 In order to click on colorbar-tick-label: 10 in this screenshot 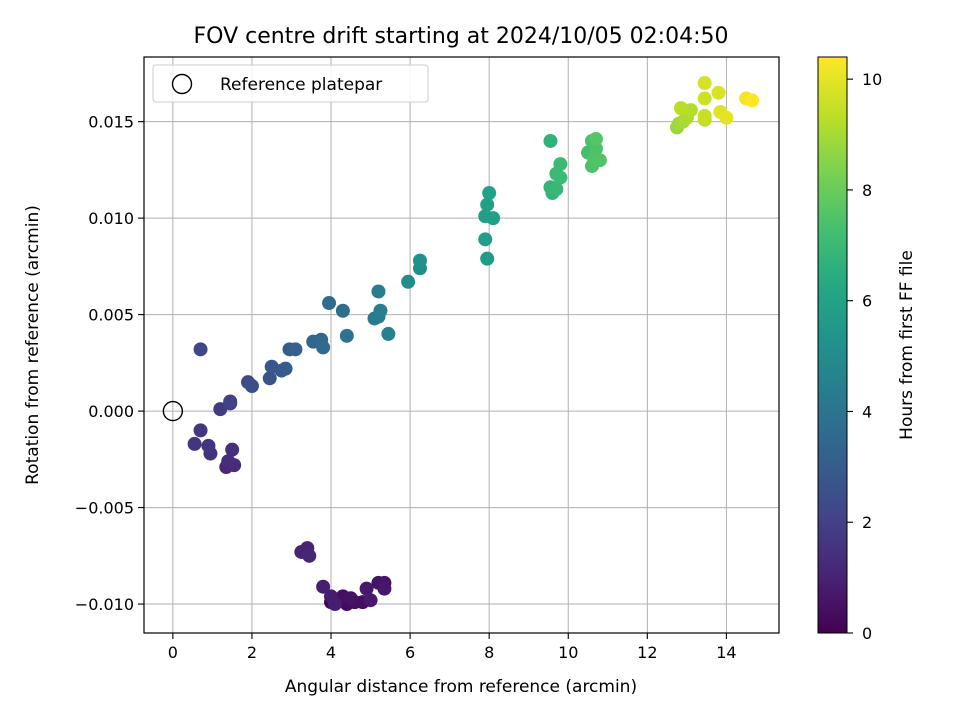, I will do `click(872, 79)`.